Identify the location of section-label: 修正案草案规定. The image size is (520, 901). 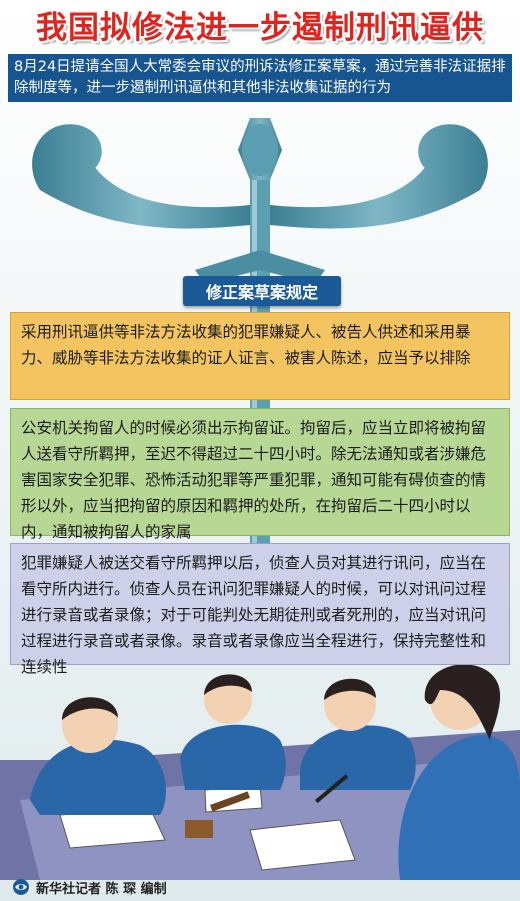
(262, 291).